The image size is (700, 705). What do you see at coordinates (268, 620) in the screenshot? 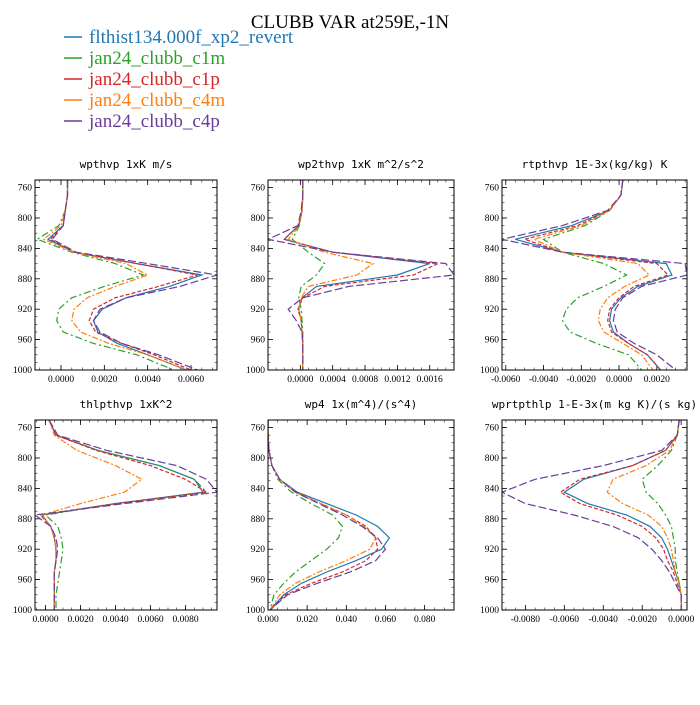
I see `x-tick-label: 0.000` at bounding box center [268, 620].